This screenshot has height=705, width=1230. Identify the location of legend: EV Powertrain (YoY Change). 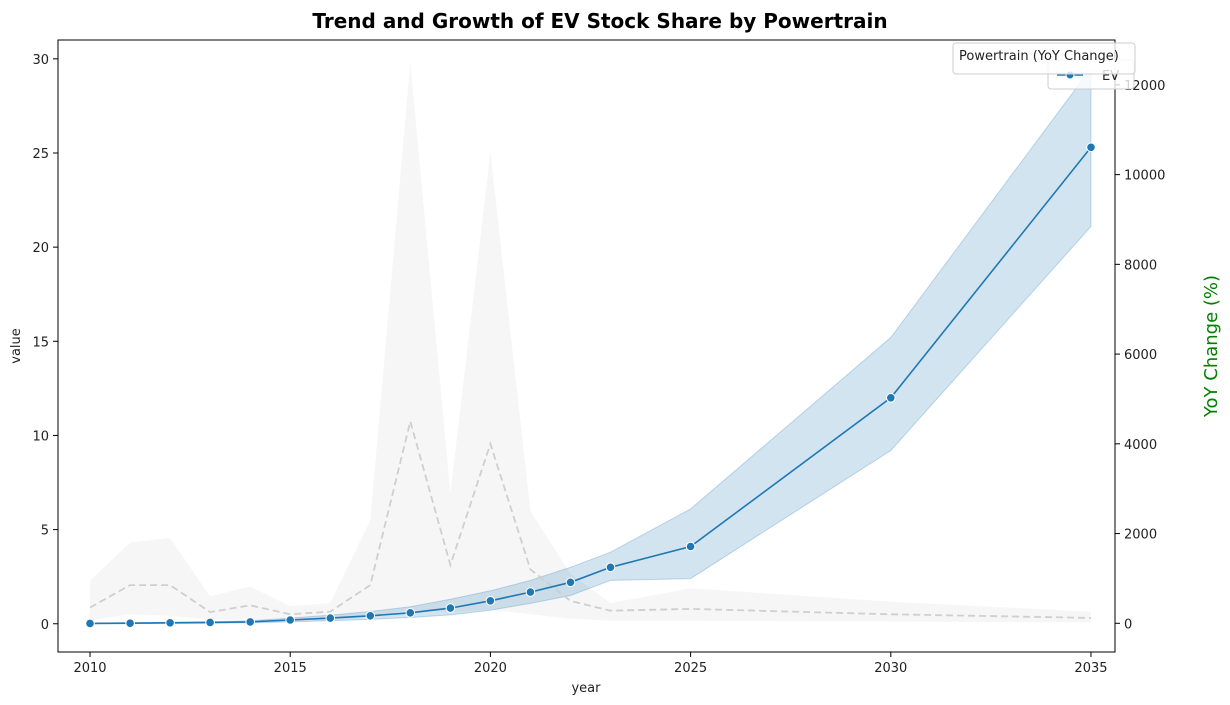
(1044, 66).